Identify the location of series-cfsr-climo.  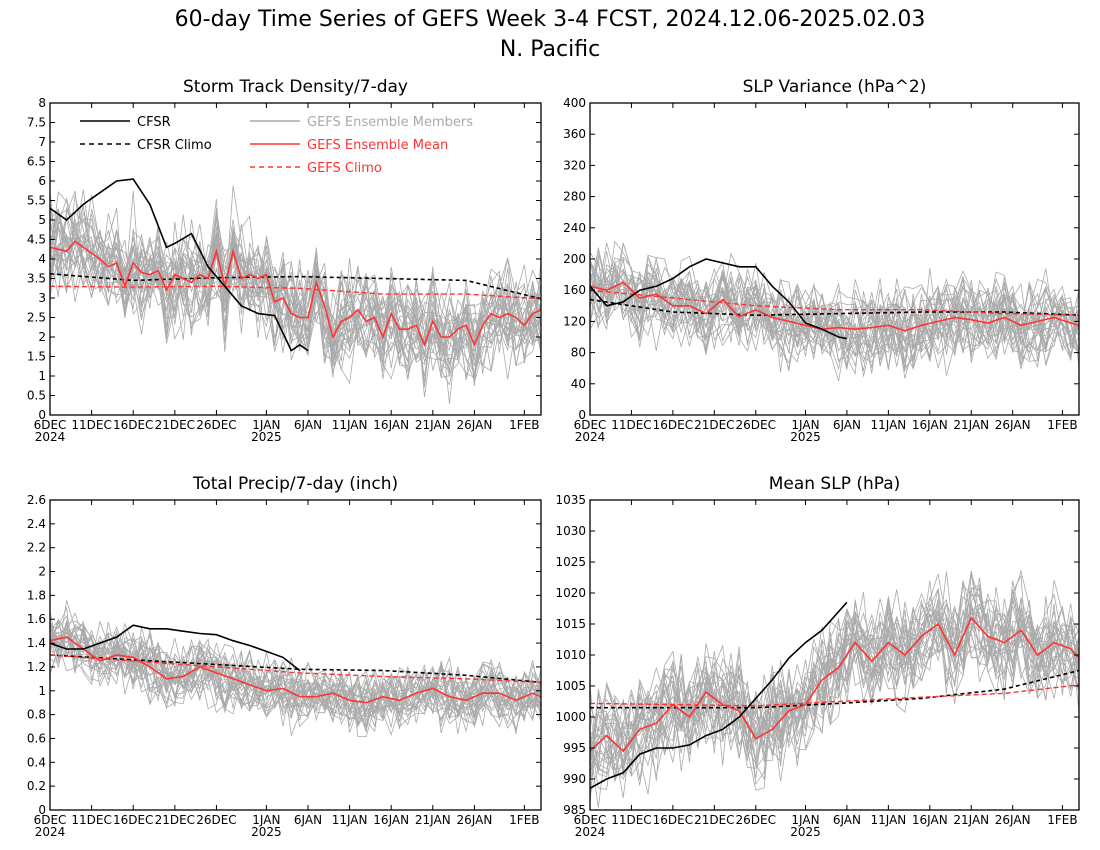
(834, 307).